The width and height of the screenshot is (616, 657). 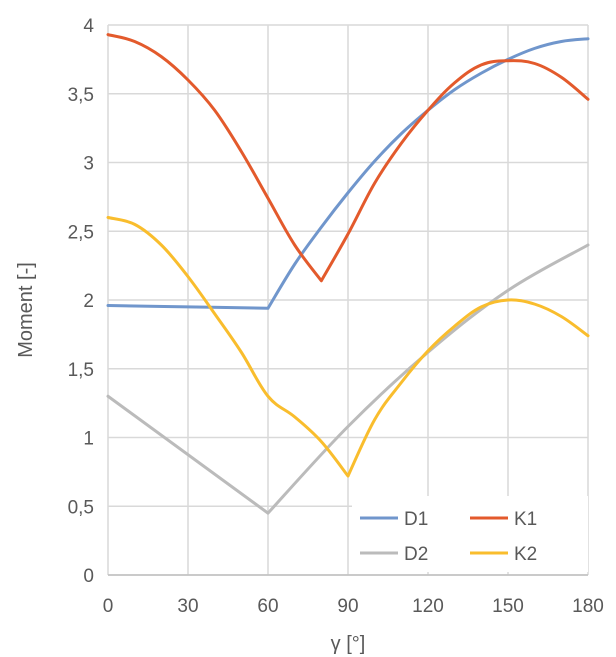 I want to click on x-tick-label: 120, so click(x=428, y=606).